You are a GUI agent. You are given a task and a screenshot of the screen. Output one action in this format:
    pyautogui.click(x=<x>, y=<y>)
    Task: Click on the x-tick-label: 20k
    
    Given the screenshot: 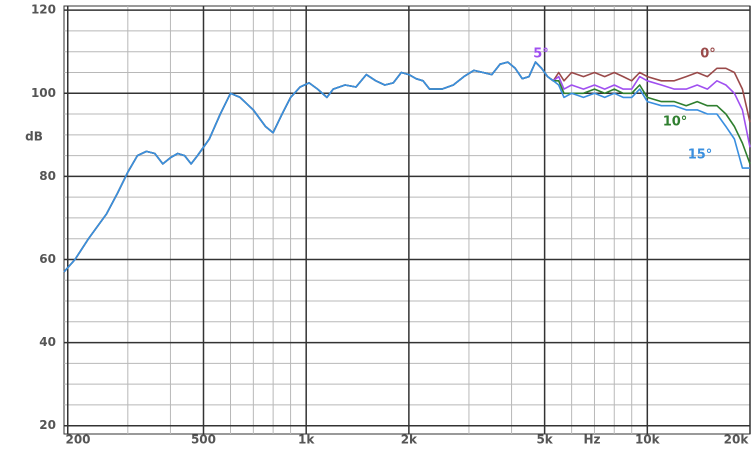 What is the action you would take?
    pyautogui.click(x=737, y=440)
    